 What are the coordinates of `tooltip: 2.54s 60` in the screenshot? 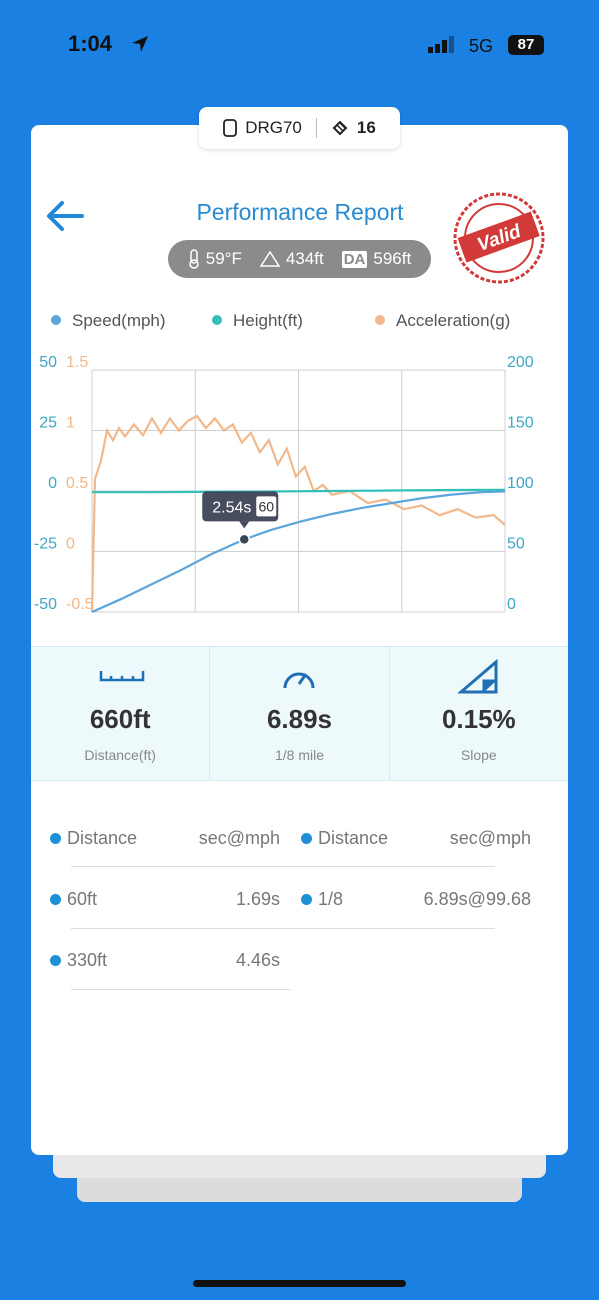 It's located at (240, 510).